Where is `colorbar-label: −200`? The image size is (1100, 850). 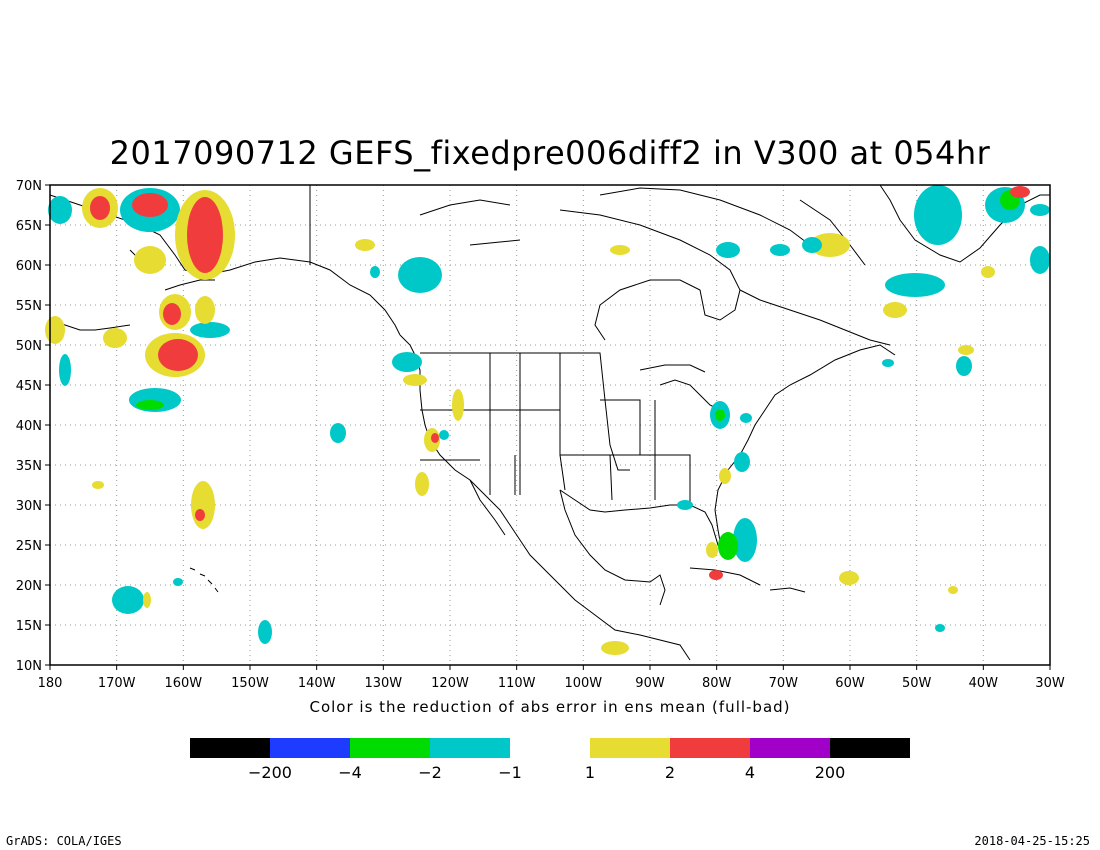
colorbar-label: −200 is located at coordinates (270, 772).